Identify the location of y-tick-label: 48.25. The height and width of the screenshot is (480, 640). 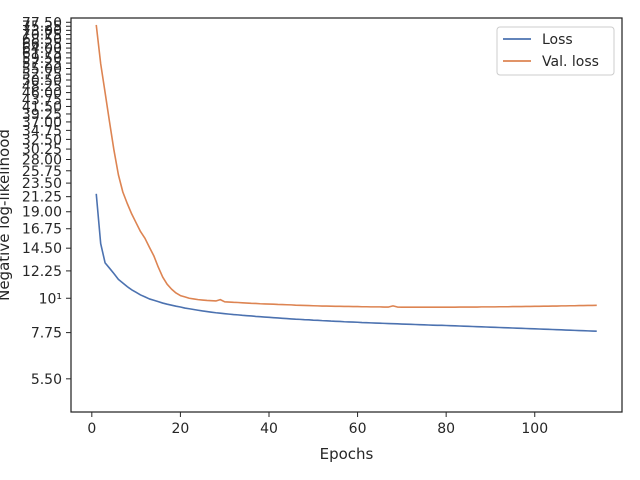
(42, 87).